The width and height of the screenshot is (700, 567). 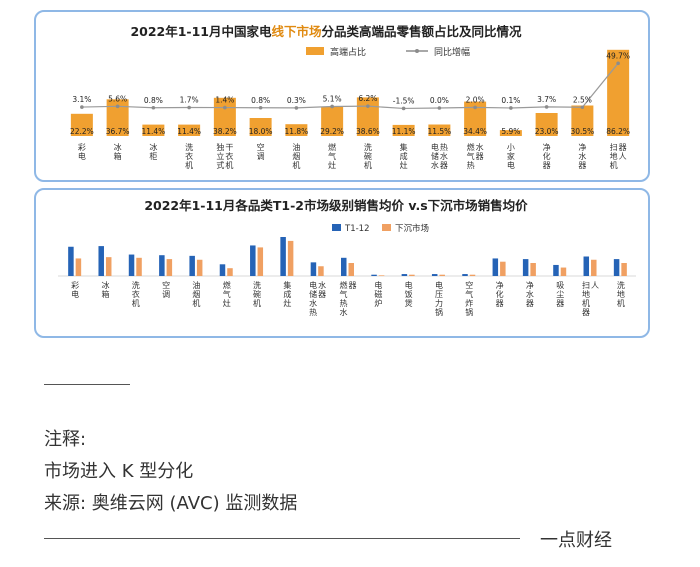 What do you see at coordinates (118, 131) in the screenshot?
I see `share-data-label: 36.7%` at bounding box center [118, 131].